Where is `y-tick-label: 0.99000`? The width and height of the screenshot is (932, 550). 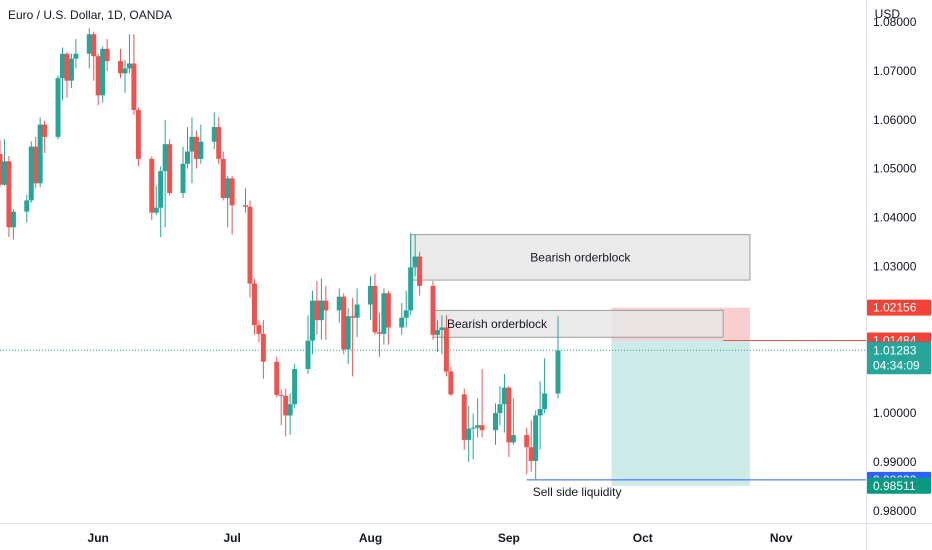 y-tick-label: 0.99000 is located at coordinates (895, 462).